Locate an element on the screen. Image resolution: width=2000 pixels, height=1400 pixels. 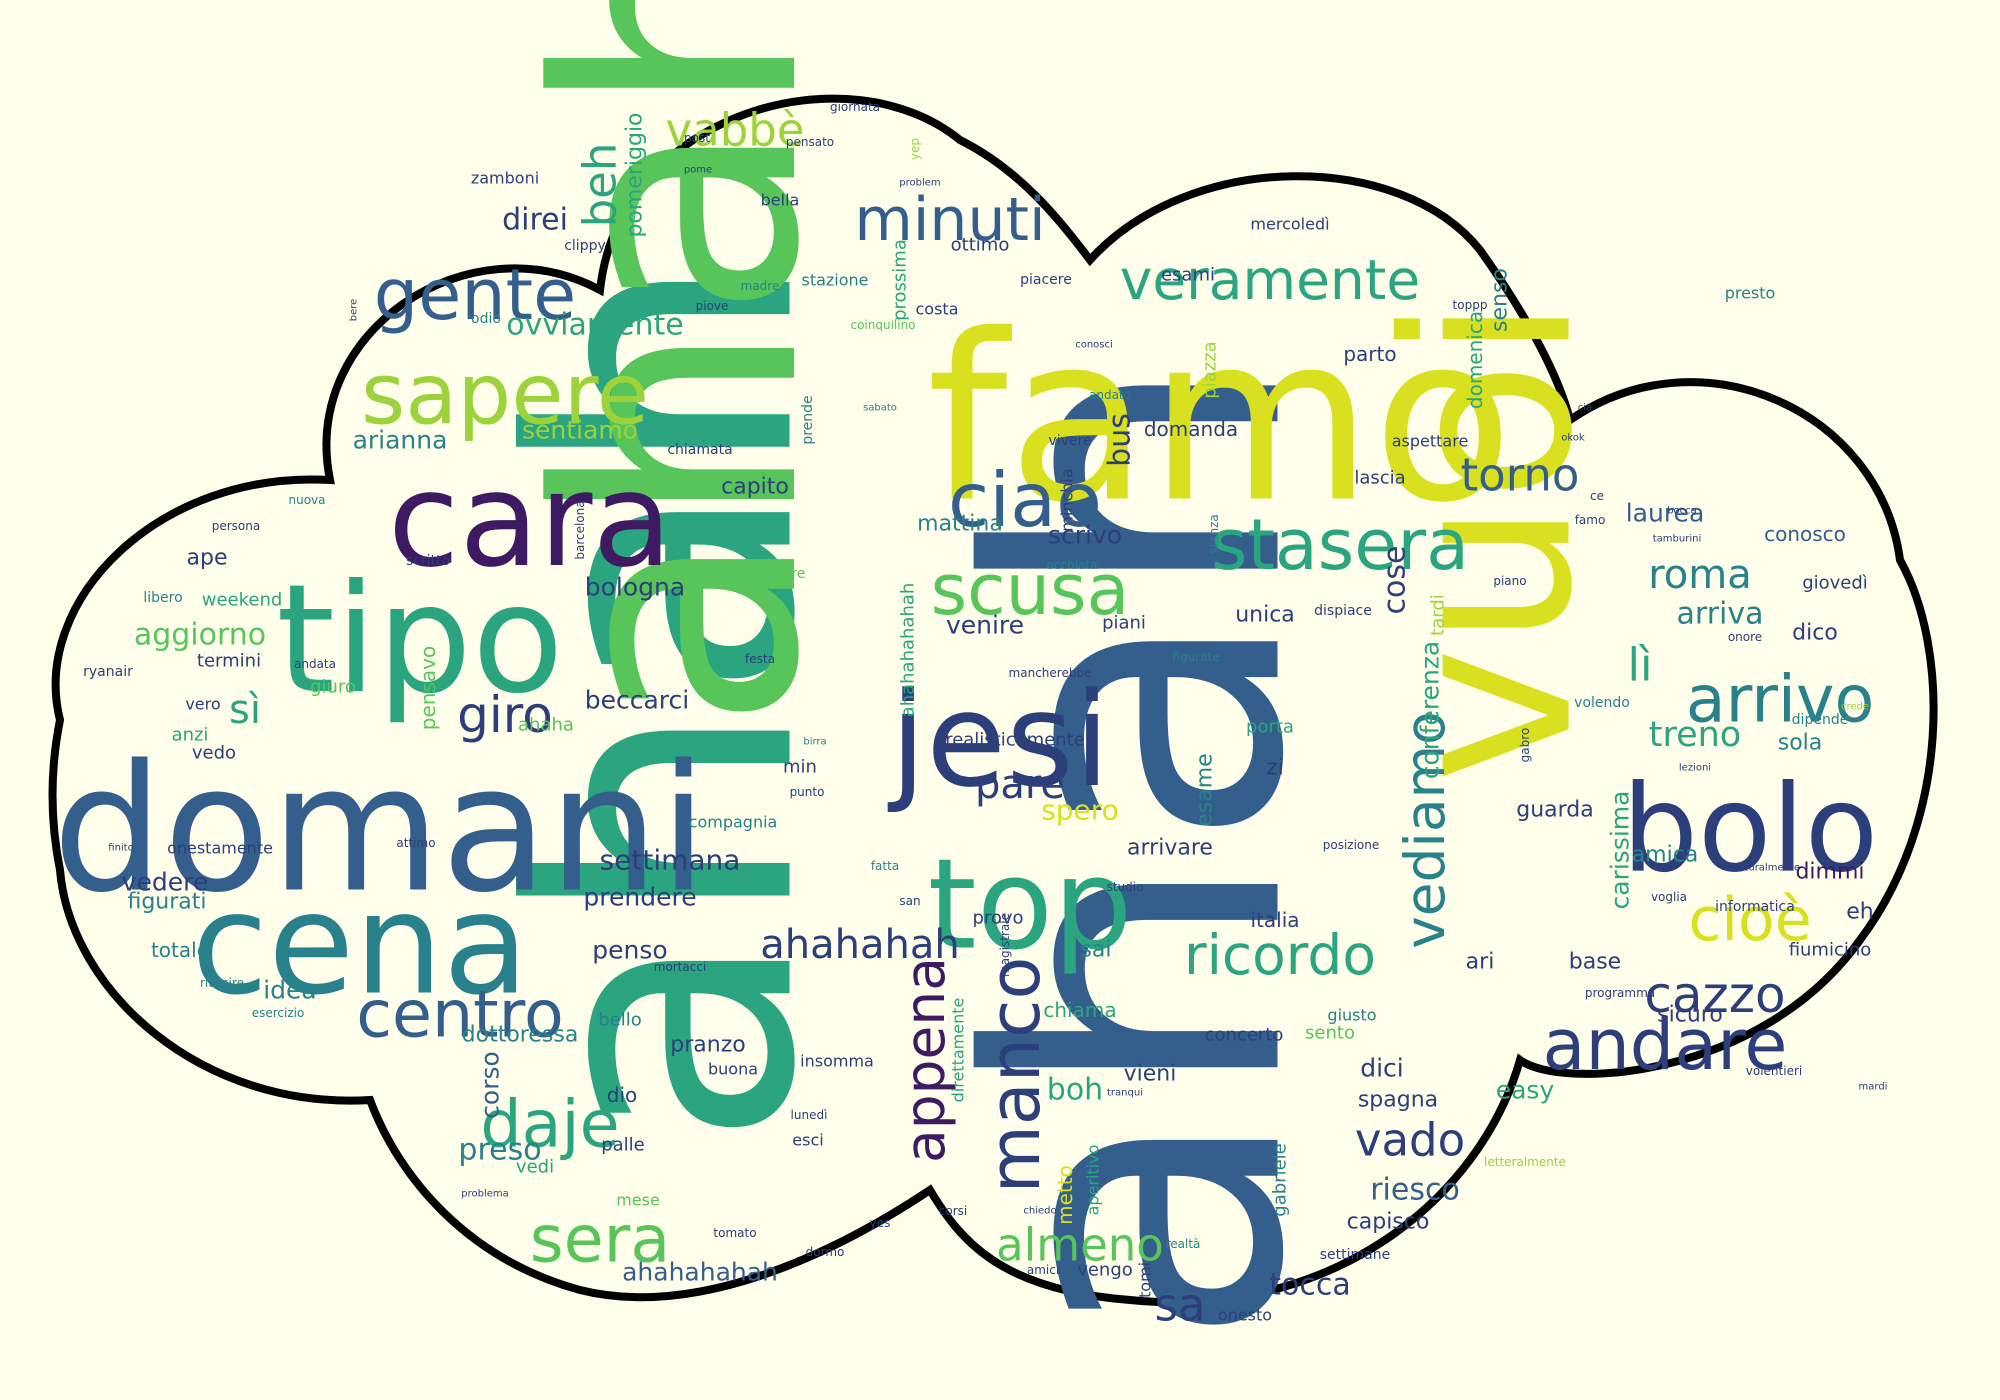
word: domanda is located at coordinates (1191, 429).